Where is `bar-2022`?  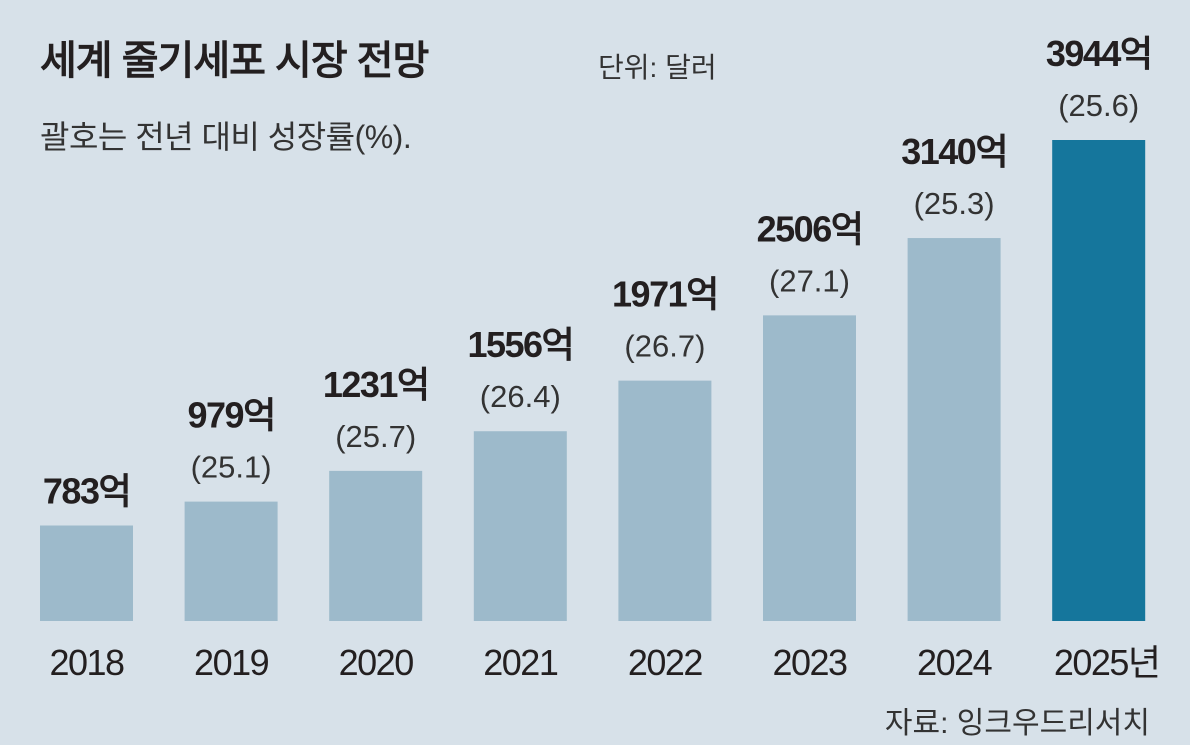
bar-2022 is located at coordinates (665, 500).